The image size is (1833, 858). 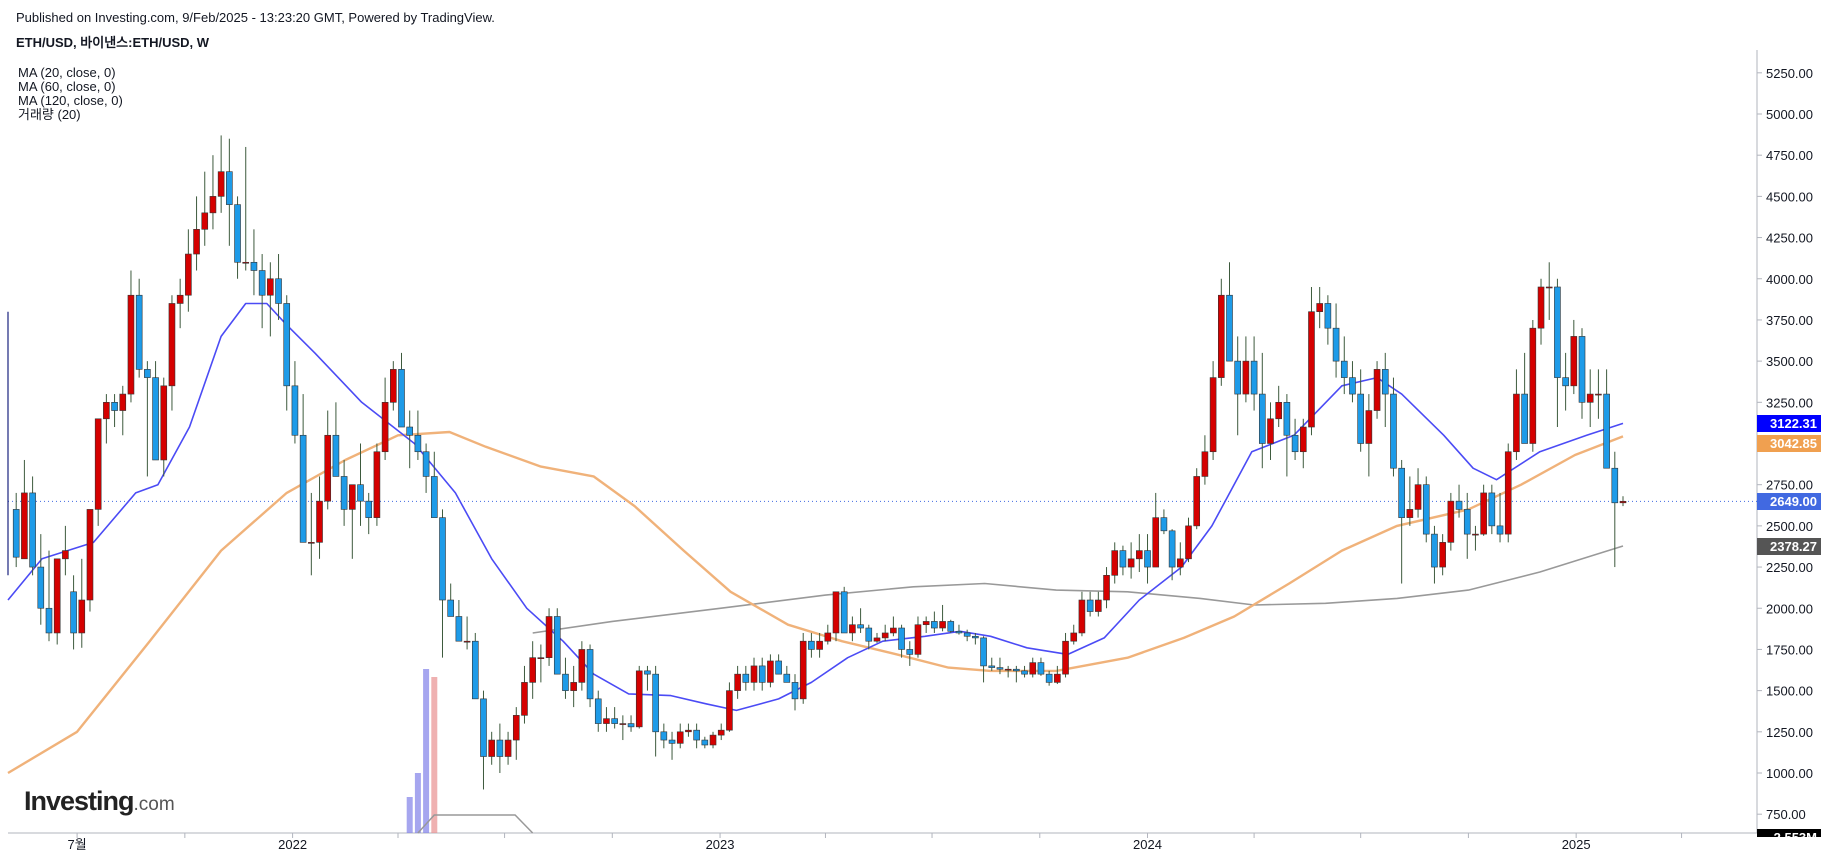 I want to click on symbol-title: ETH/USD, 바이낸스:ETH/USD, W, so click(x=113, y=42).